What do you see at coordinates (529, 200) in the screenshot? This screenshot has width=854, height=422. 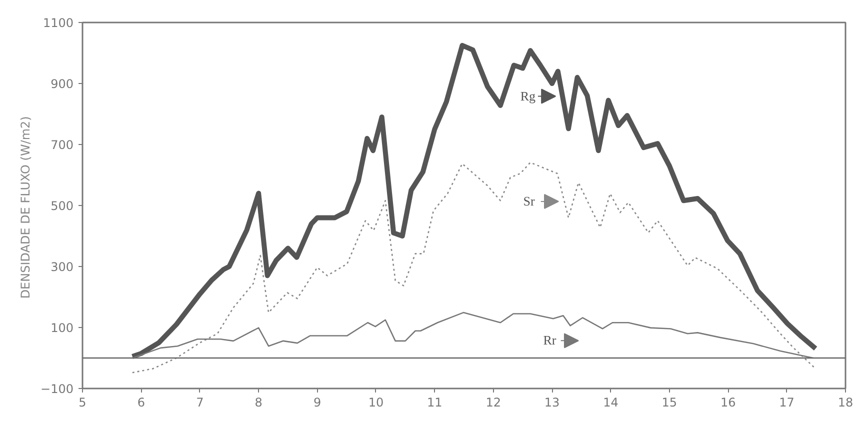 I see `legend-label: Sr` at bounding box center [529, 200].